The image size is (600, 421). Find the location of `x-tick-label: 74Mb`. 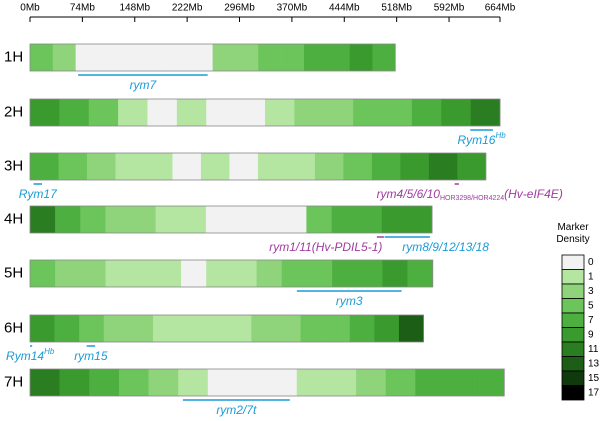

x-tick-label: 74Mb is located at coordinates (82, 8).